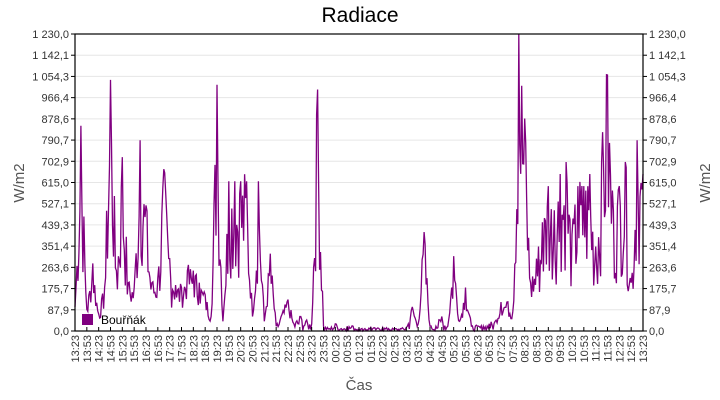  What do you see at coordinates (455, 349) in the screenshot?
I see `x-tick-label: 05:23` at bounding box center [455, 349].